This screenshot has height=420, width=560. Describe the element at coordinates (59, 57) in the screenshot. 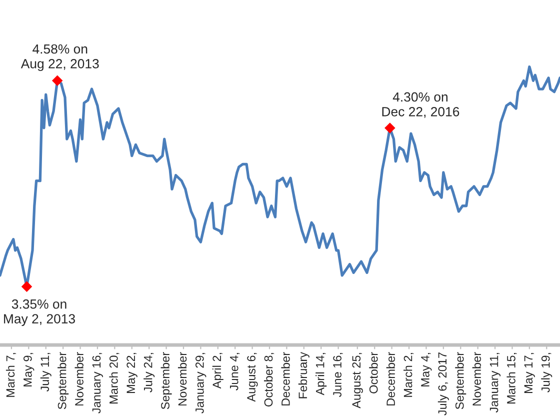

I see `annotation: 4.58% on Aug 22, 2013` at that location.